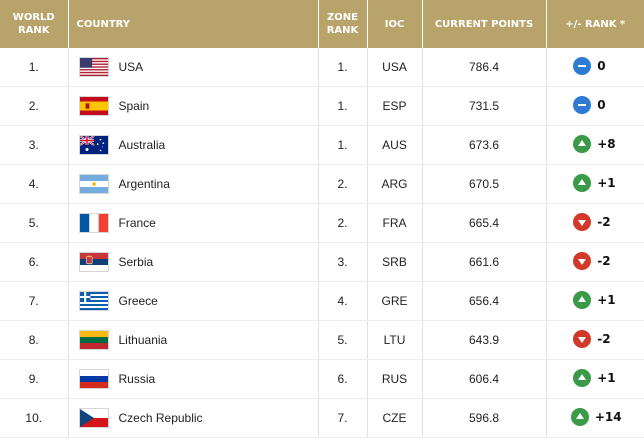 The height and width of the screenshot is (444, 644). Describe the element at coordinates (93, 184) in the screenshot. I see `argentina-flag-icon` at that location.